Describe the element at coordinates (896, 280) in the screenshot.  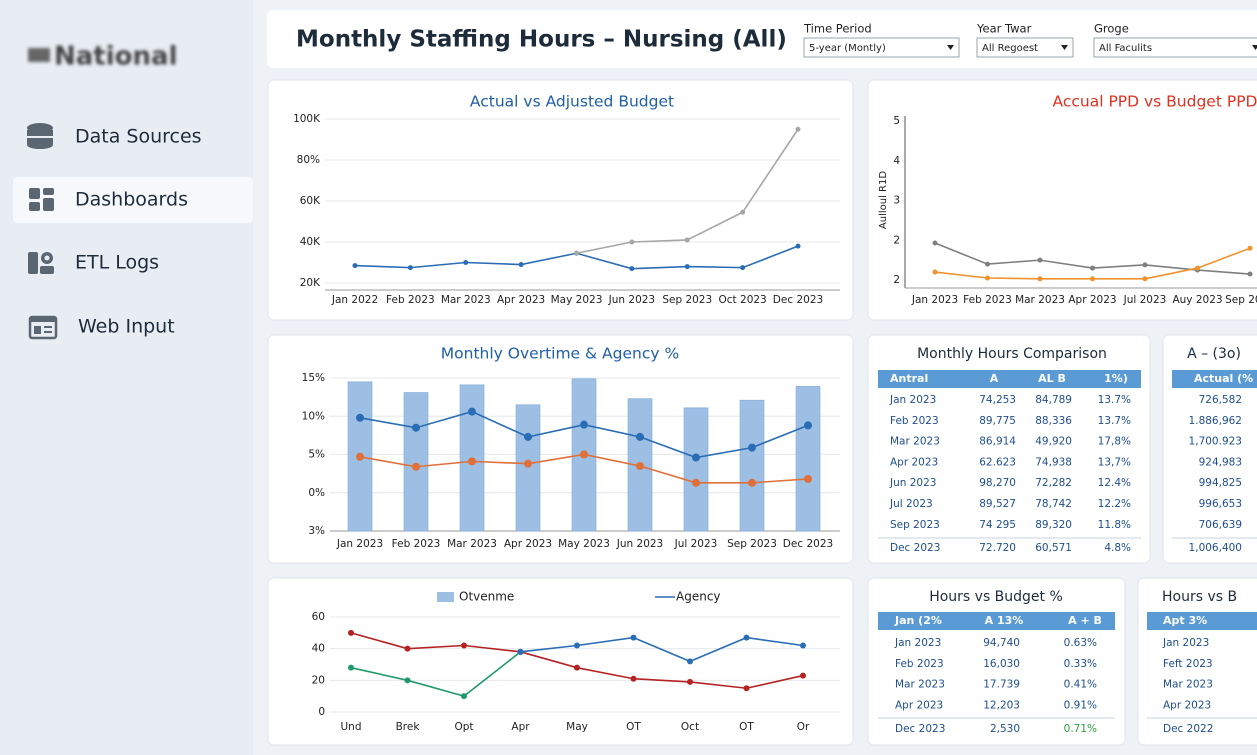
I see `y-tick-label: 2` at that location.